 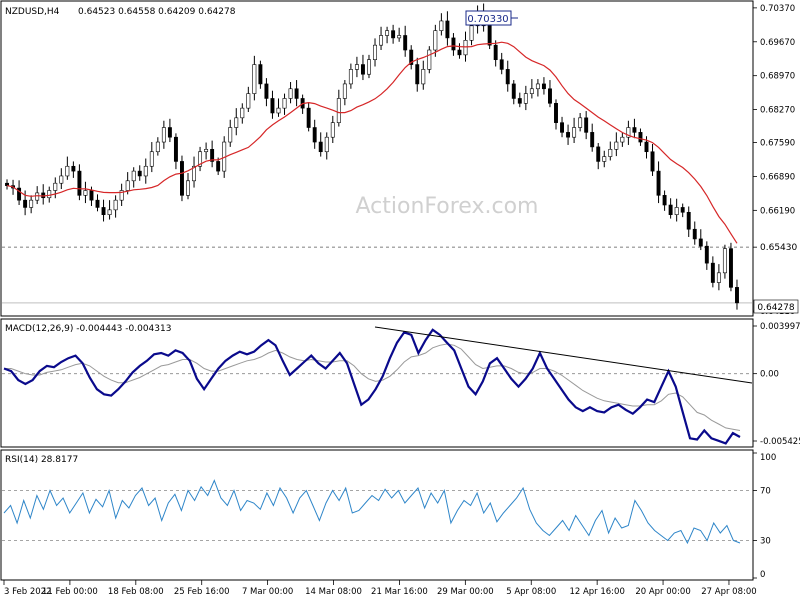 What do you see at coordinates (596, 592) in the screenshot?
I see `time-tick-label: 12 Apr 16:00` at bounding box center [596, 592].